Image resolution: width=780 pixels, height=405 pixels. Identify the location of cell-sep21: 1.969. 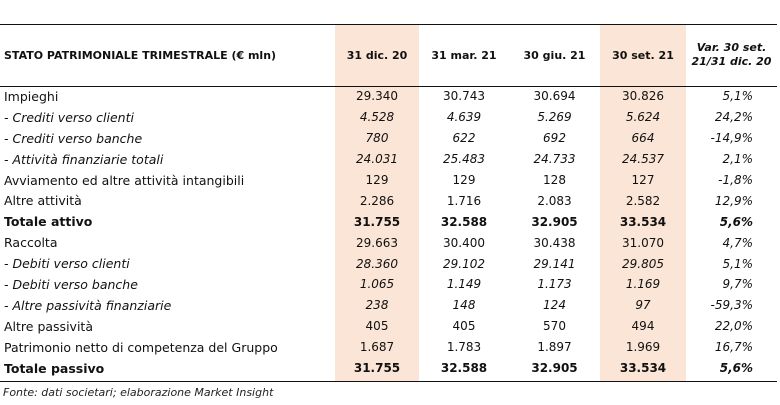
(643, 347).